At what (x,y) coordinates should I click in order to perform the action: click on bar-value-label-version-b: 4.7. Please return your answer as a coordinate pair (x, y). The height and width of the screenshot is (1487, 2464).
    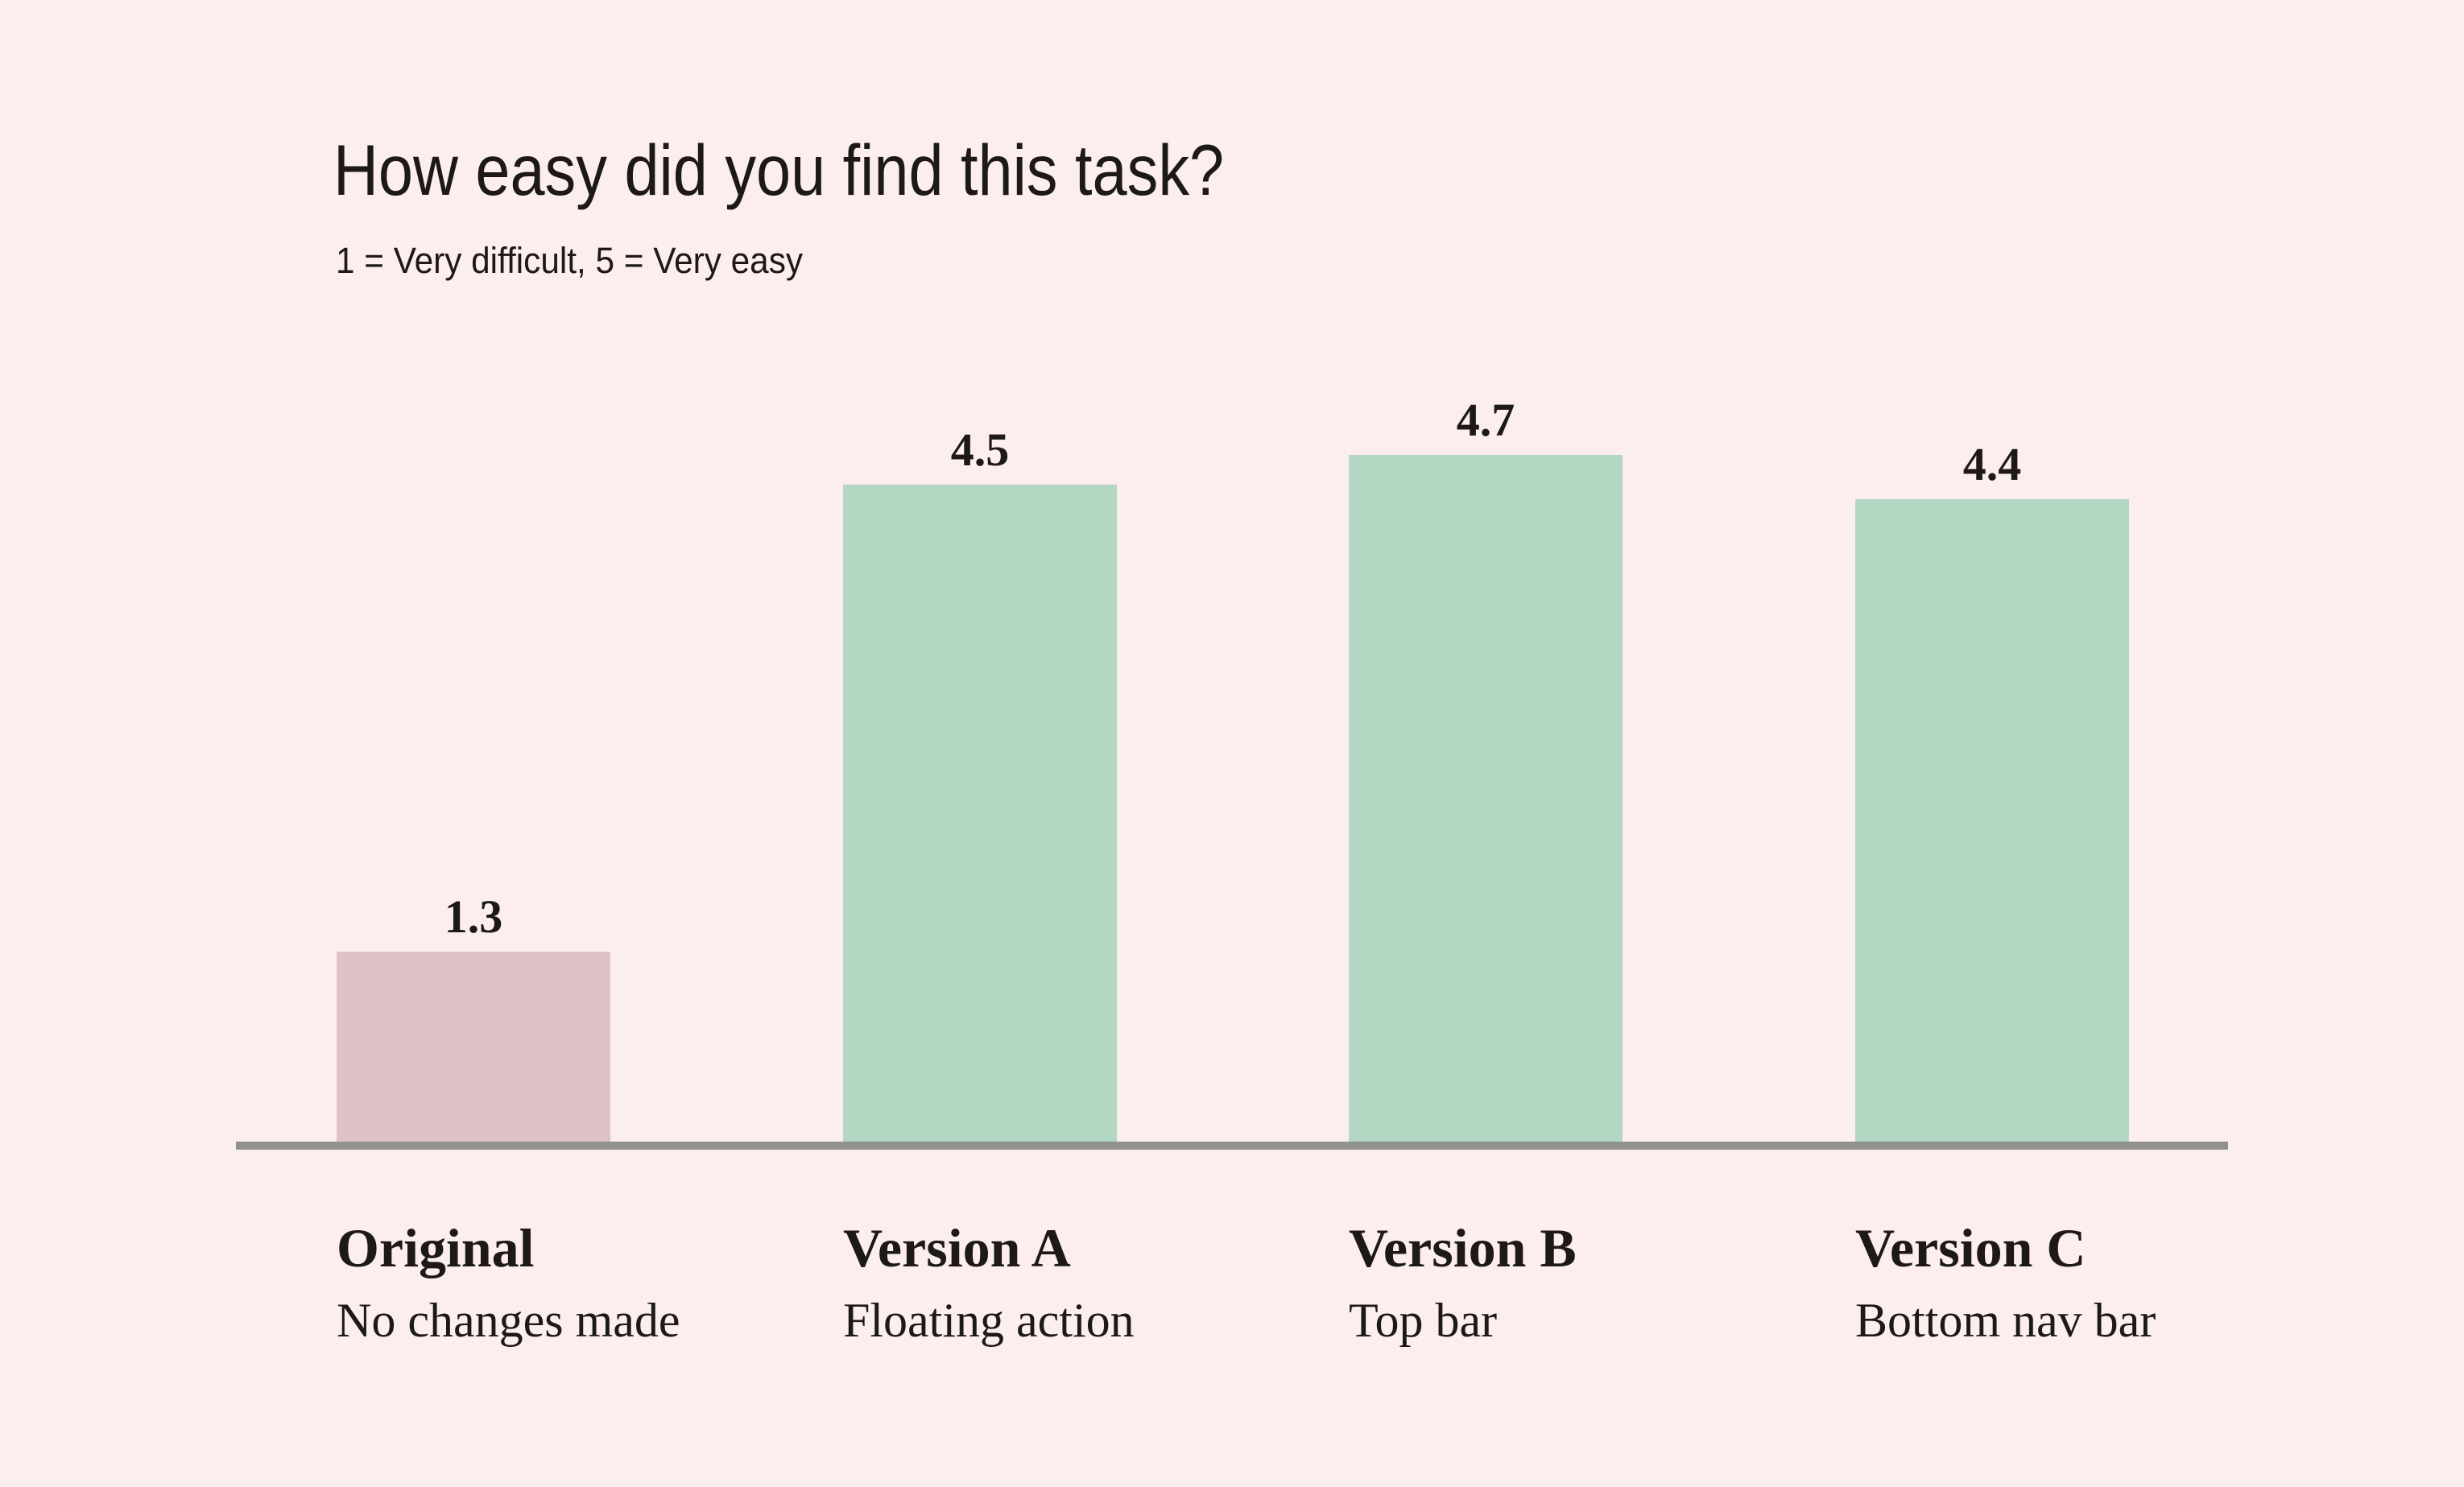
    Looking at the image, I should click on (1485, 420).